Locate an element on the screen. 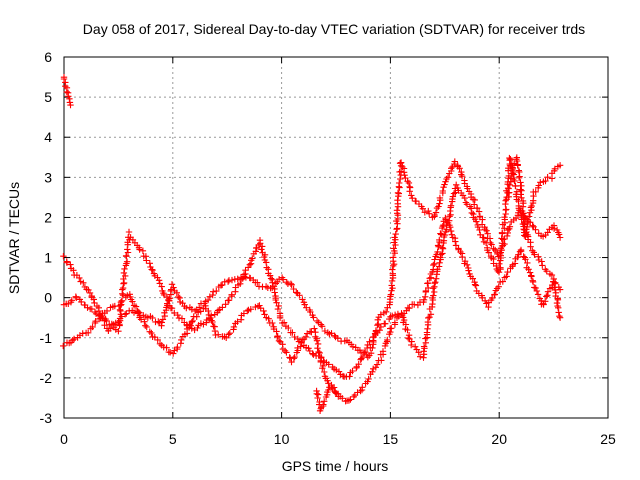 The height and width of the screenshot is (480, 640). x-tick-label: 20 is located at coordinates (499, 439).